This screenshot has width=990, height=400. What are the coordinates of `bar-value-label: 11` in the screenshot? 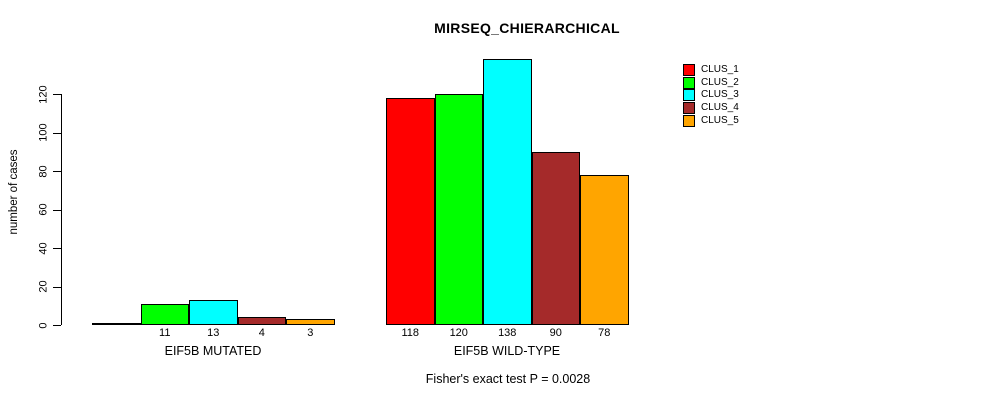 It's located at (165, 333).